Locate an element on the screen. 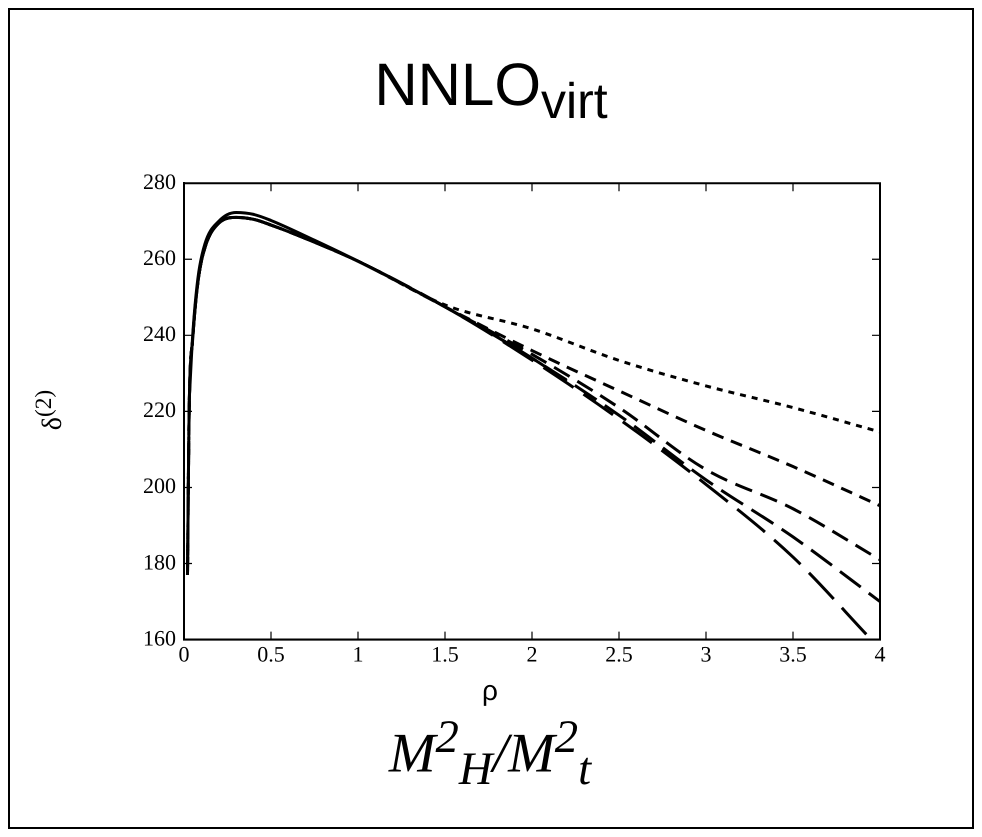  x-tick-label: 3 is located at coordinates (706, 654).